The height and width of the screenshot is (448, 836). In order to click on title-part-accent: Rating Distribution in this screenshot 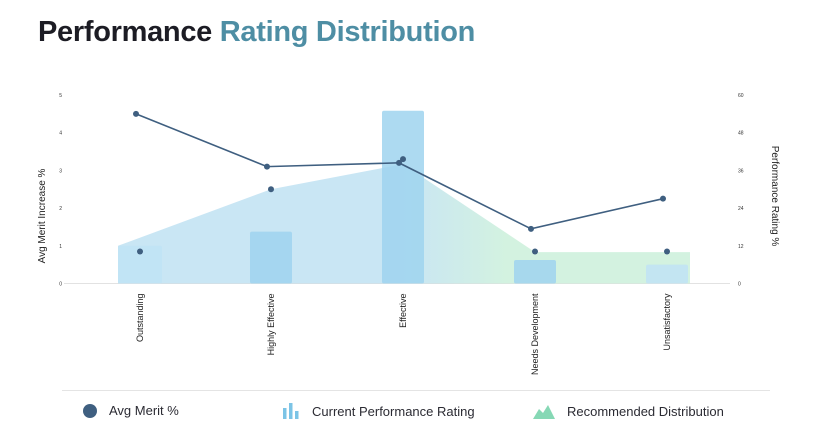, I will do `click(347, 32)`.